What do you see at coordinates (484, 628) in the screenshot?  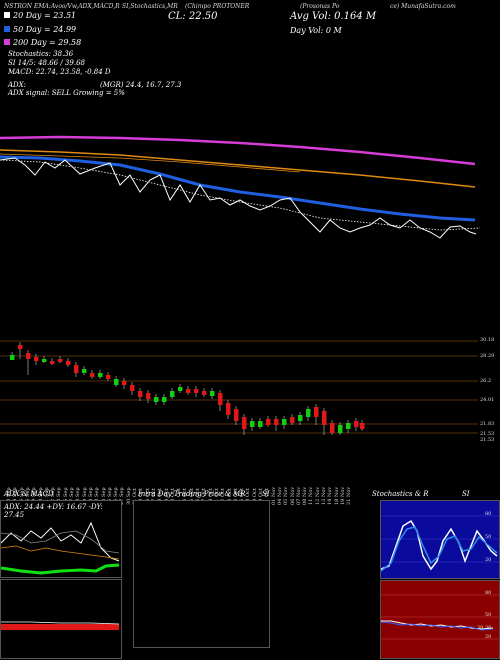 I see `rsi-value: 38.36` at bounding box center [484, 628].